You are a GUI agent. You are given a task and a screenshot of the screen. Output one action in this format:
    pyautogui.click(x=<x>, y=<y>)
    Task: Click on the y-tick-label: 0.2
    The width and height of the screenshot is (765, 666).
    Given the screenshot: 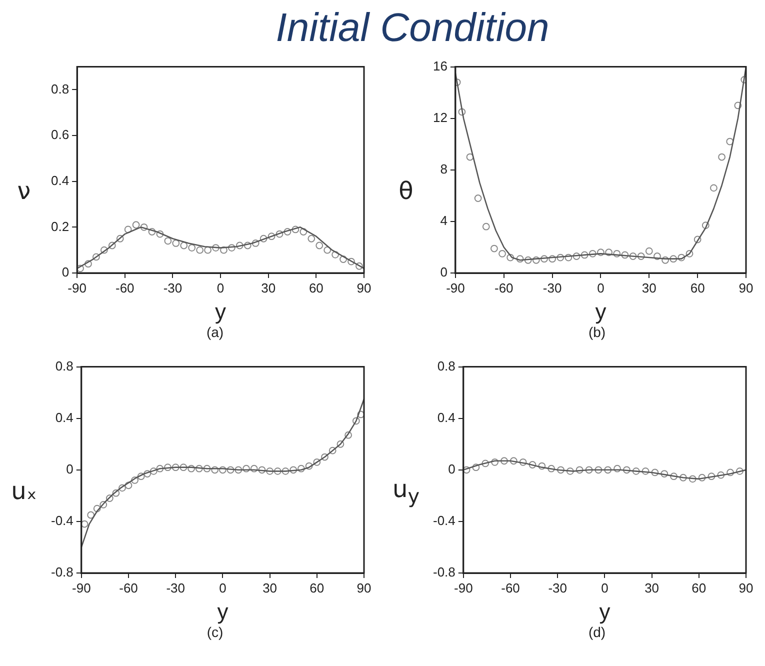 What is the action you would take?
    pyautogui.click(x=60, y=226)
    